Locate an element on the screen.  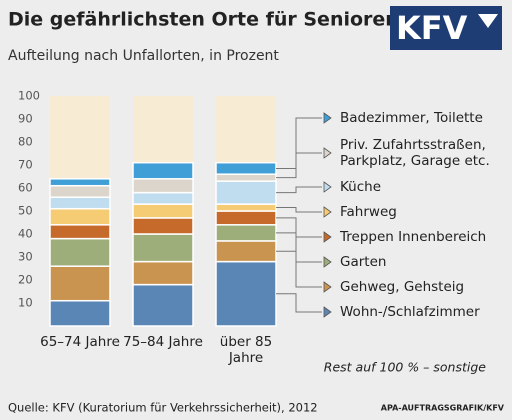
y-tick-label: 20 is located at coordinates (25, 280).